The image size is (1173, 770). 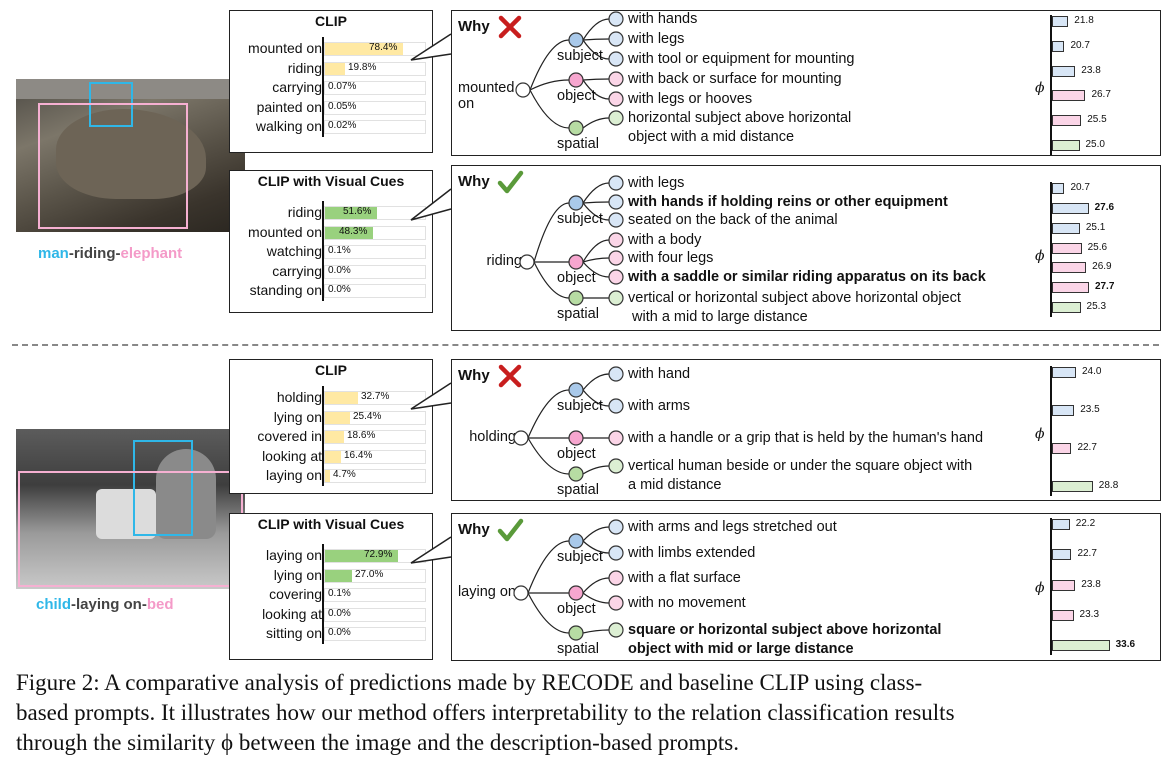 What do you see at coordinates (576, 438) in the screenshot?
I see `object-node` at bounding box center [576, 438].